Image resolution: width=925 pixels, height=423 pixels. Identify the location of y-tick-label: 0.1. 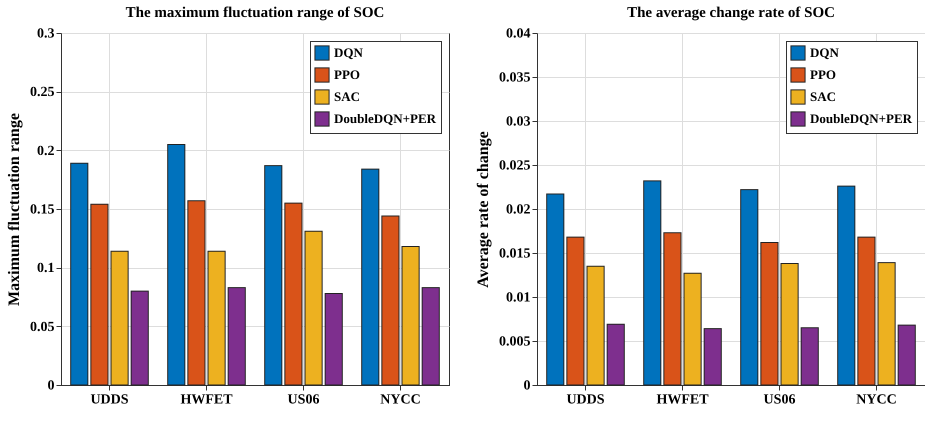
(45, 268).